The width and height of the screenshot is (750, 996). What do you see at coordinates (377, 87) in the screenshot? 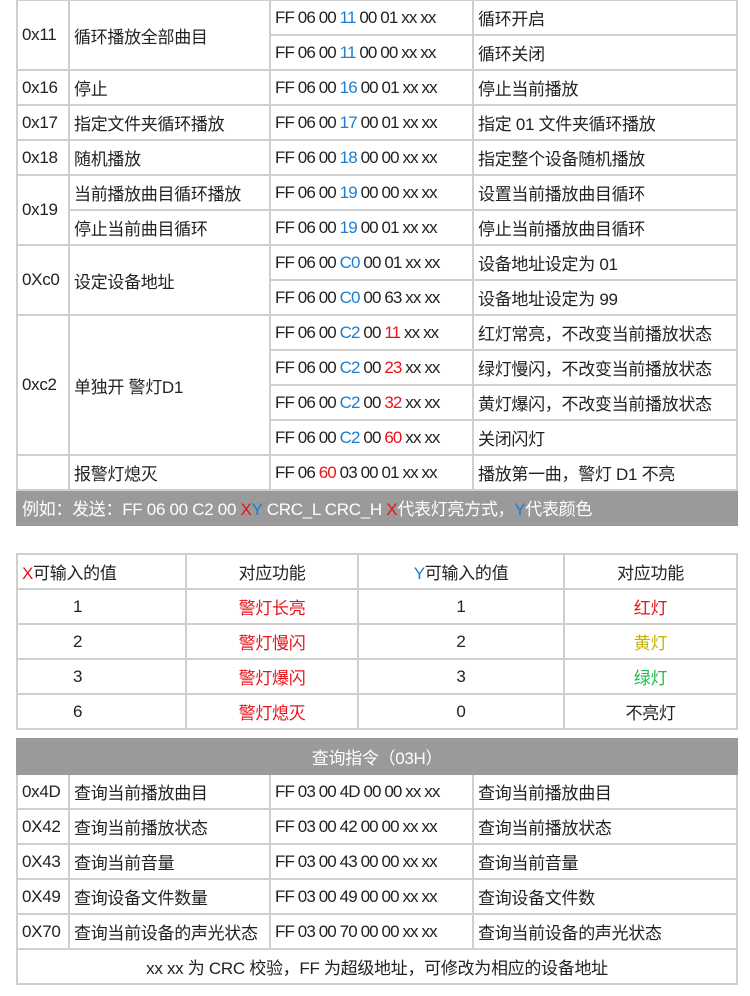
I see `table-row: 0x16 停止 FF 06 00 16 00 01 xx xx 停止当前播放` at bounding box center [377, 87].